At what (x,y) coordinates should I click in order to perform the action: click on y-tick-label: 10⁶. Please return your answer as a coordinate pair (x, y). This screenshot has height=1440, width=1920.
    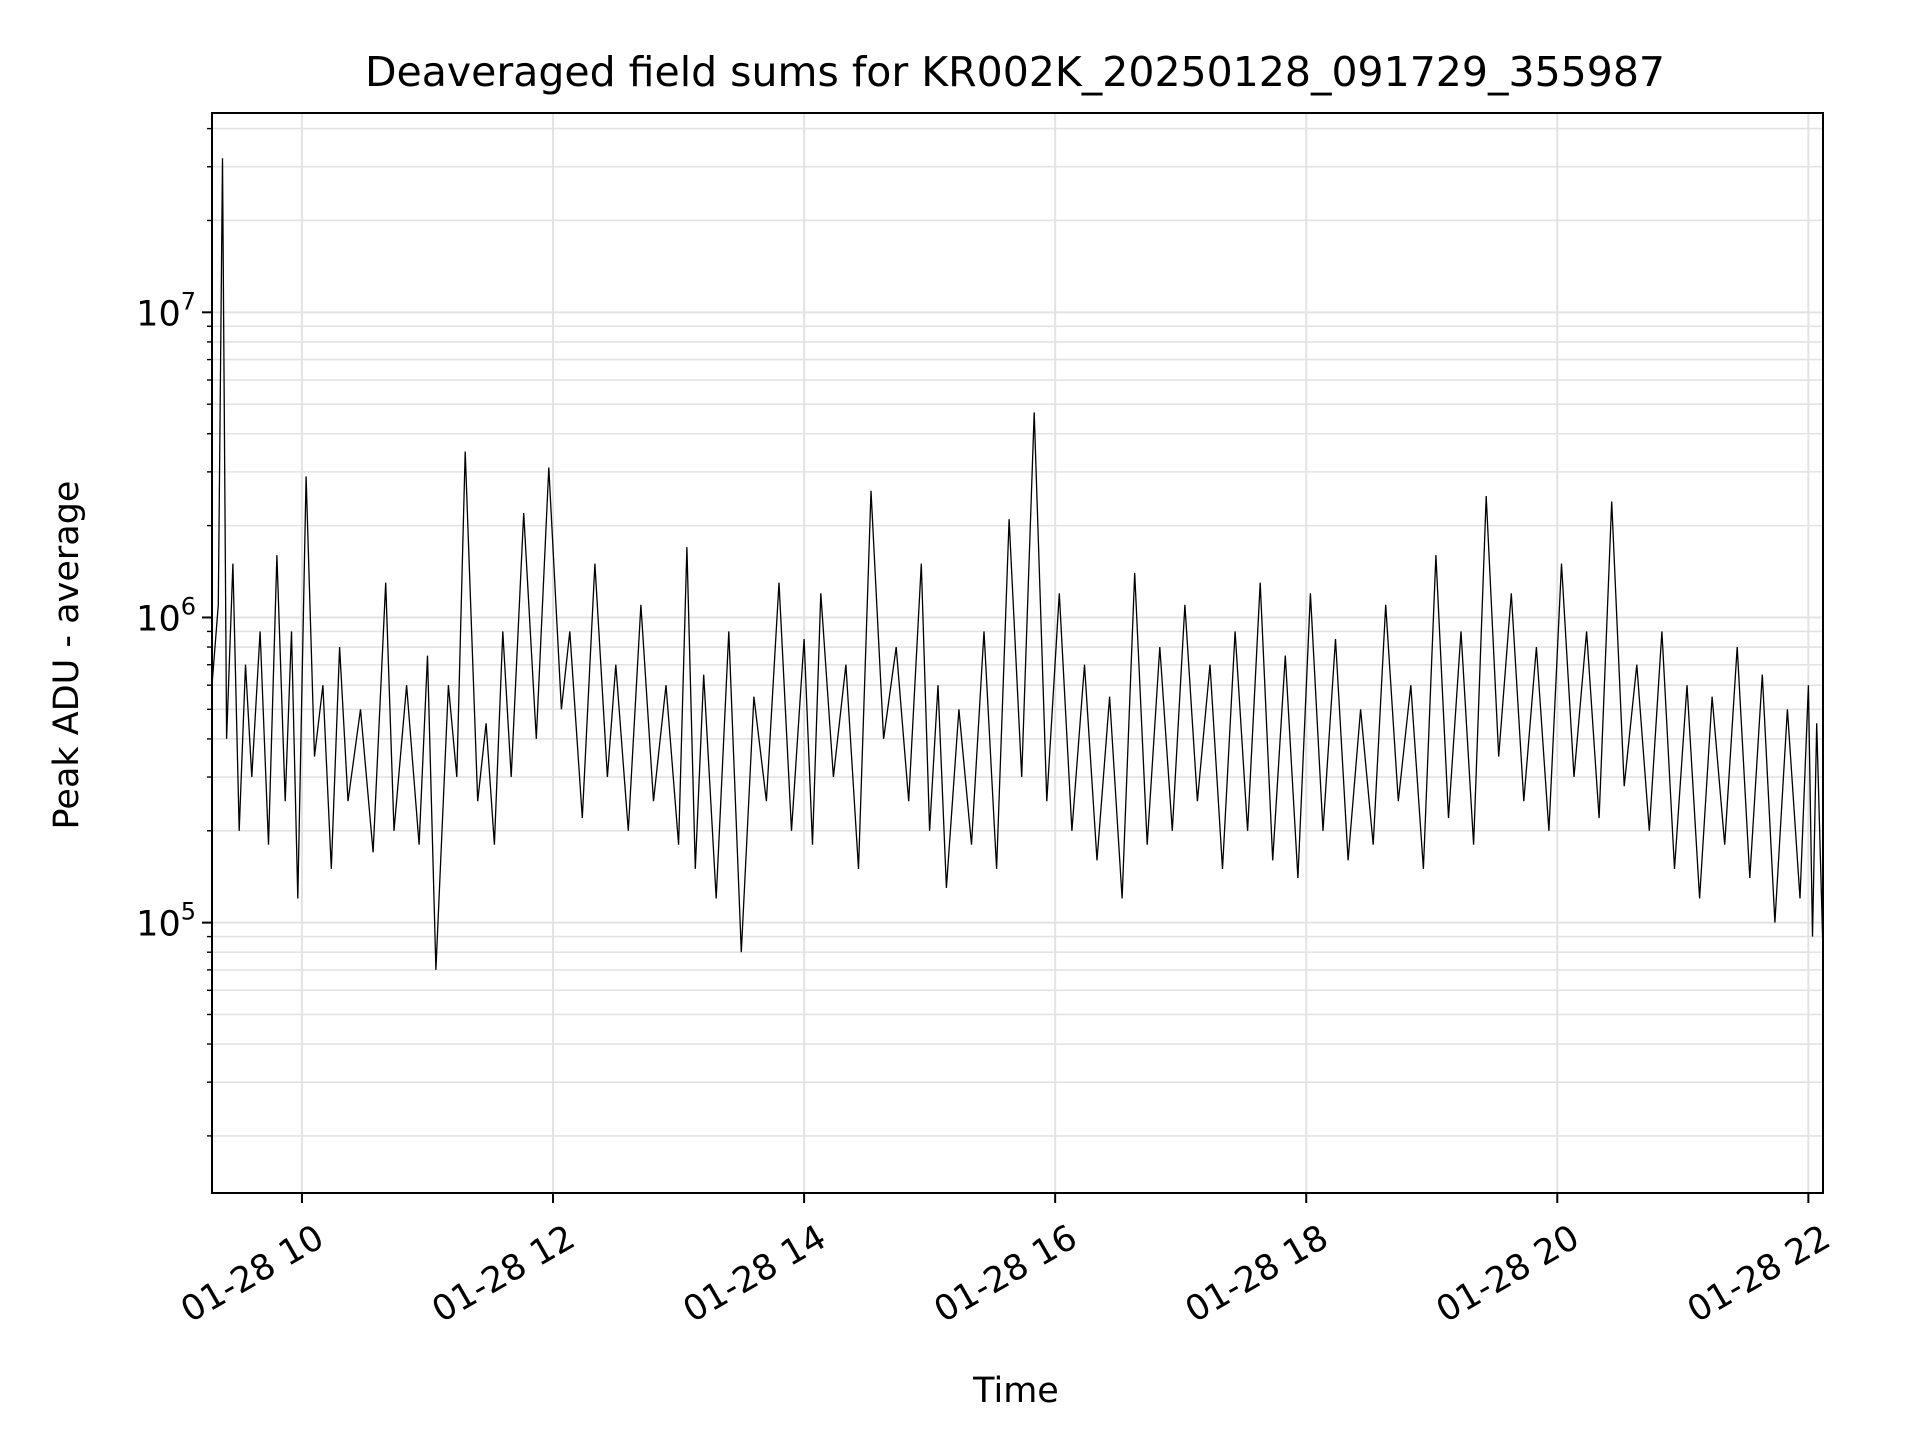
    Looking at the image, I should click on (166, 615).